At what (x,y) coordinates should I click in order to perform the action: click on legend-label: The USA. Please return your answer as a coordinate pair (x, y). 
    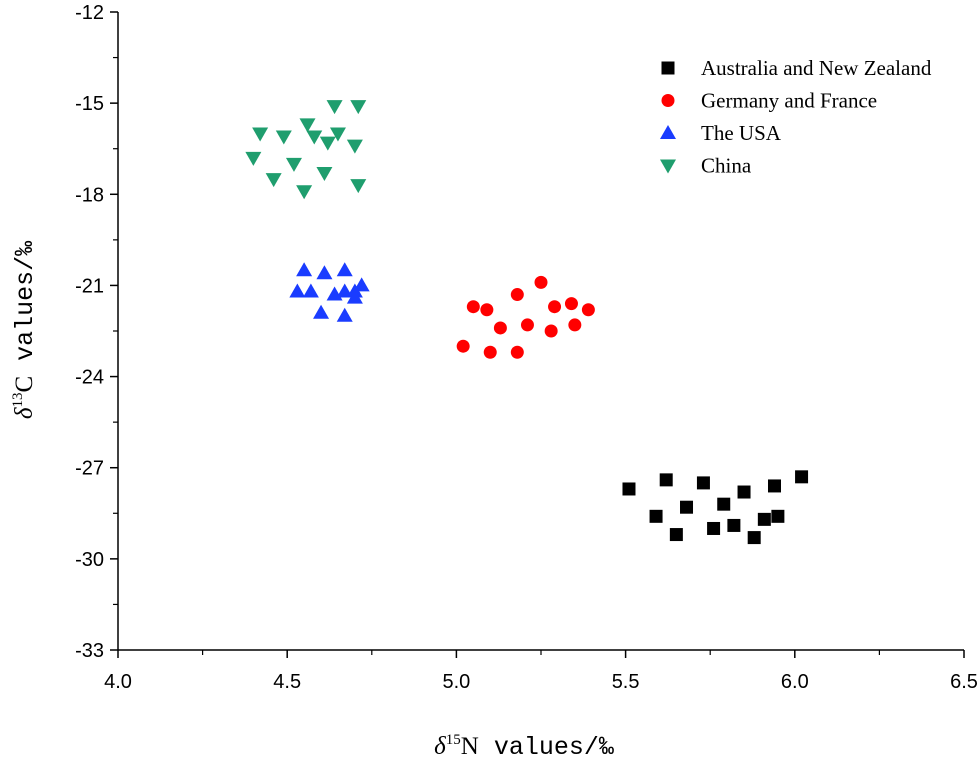
    Looking at the image, I should click on (741, 133).